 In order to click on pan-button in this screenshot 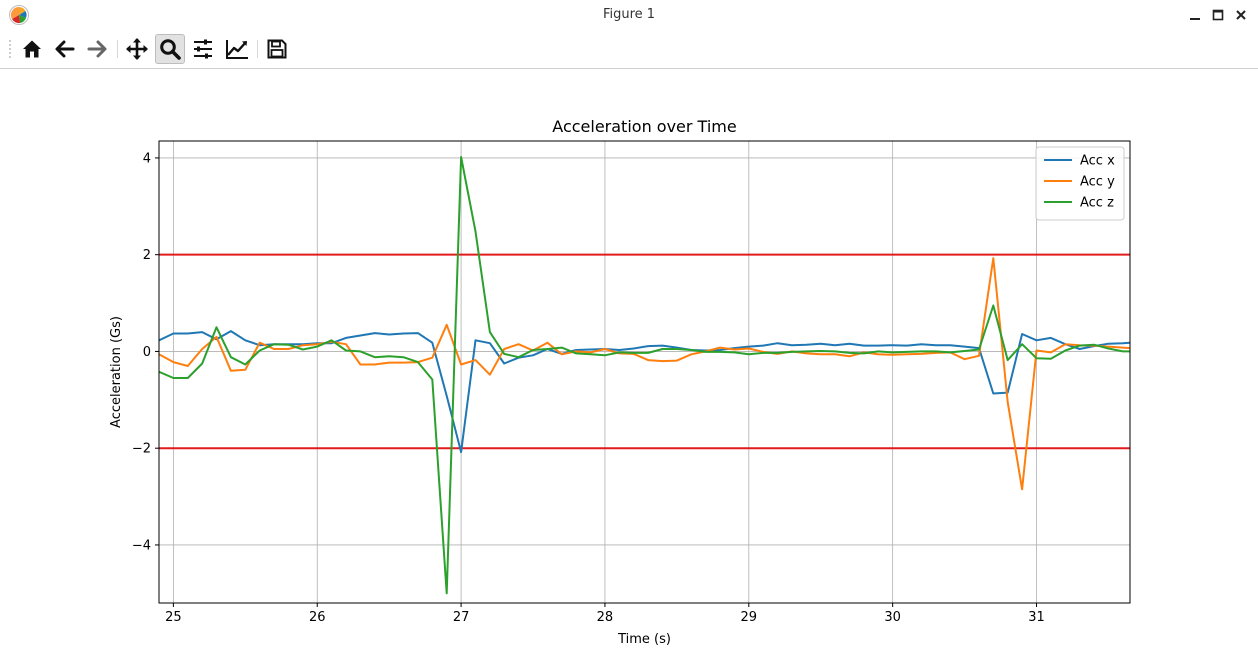, I will do `click(137, 49)`.